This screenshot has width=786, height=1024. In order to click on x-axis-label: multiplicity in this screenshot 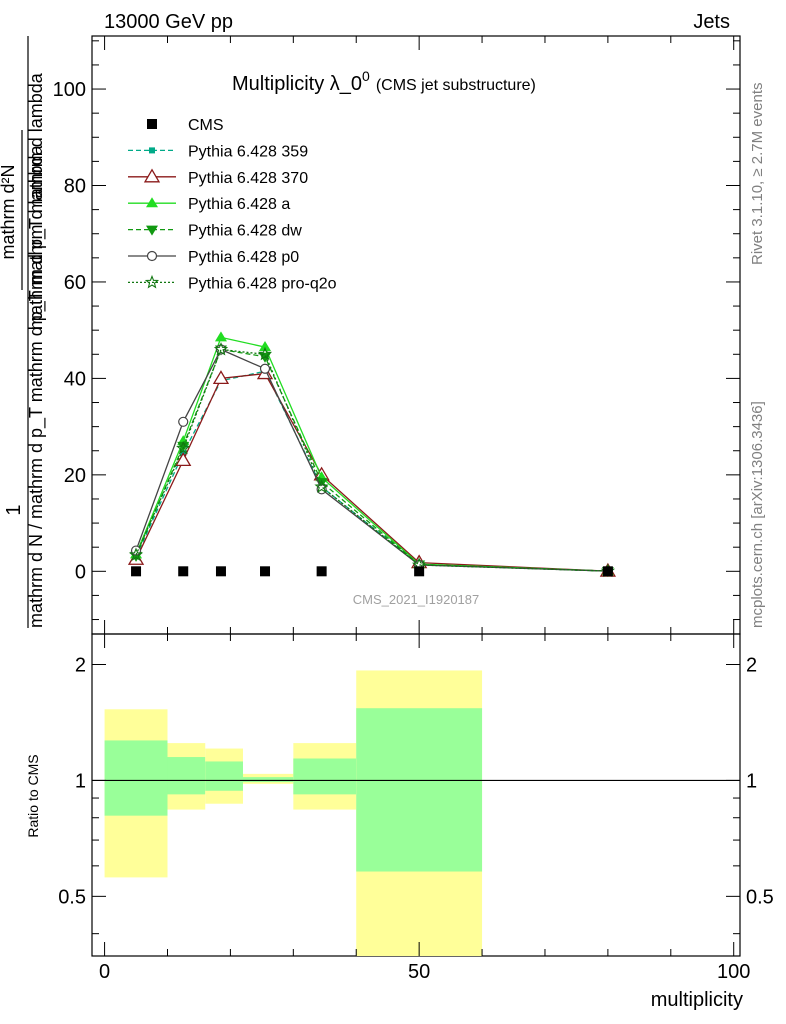, I will do `click(697, 1000)`.